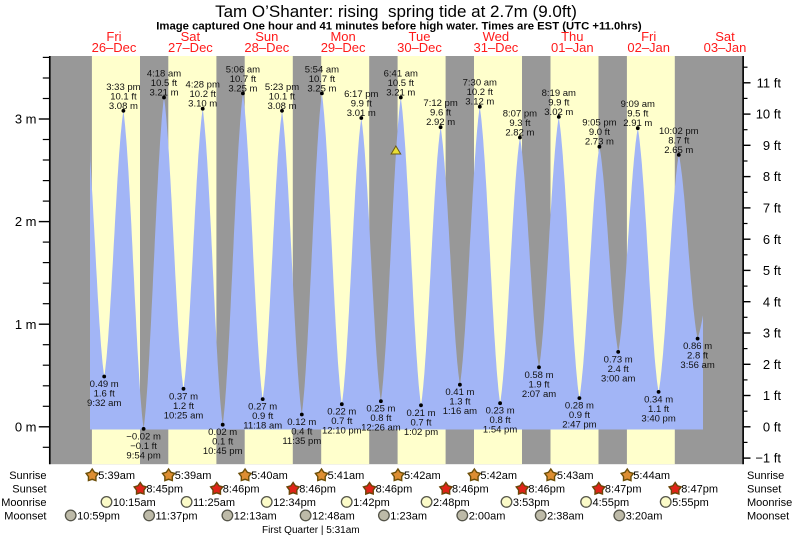 This screenshot has width=793, height=542. Describe the element at coordinates (98, 517) in the screenshot. I see `svg-text: 10:59pm` at that location.